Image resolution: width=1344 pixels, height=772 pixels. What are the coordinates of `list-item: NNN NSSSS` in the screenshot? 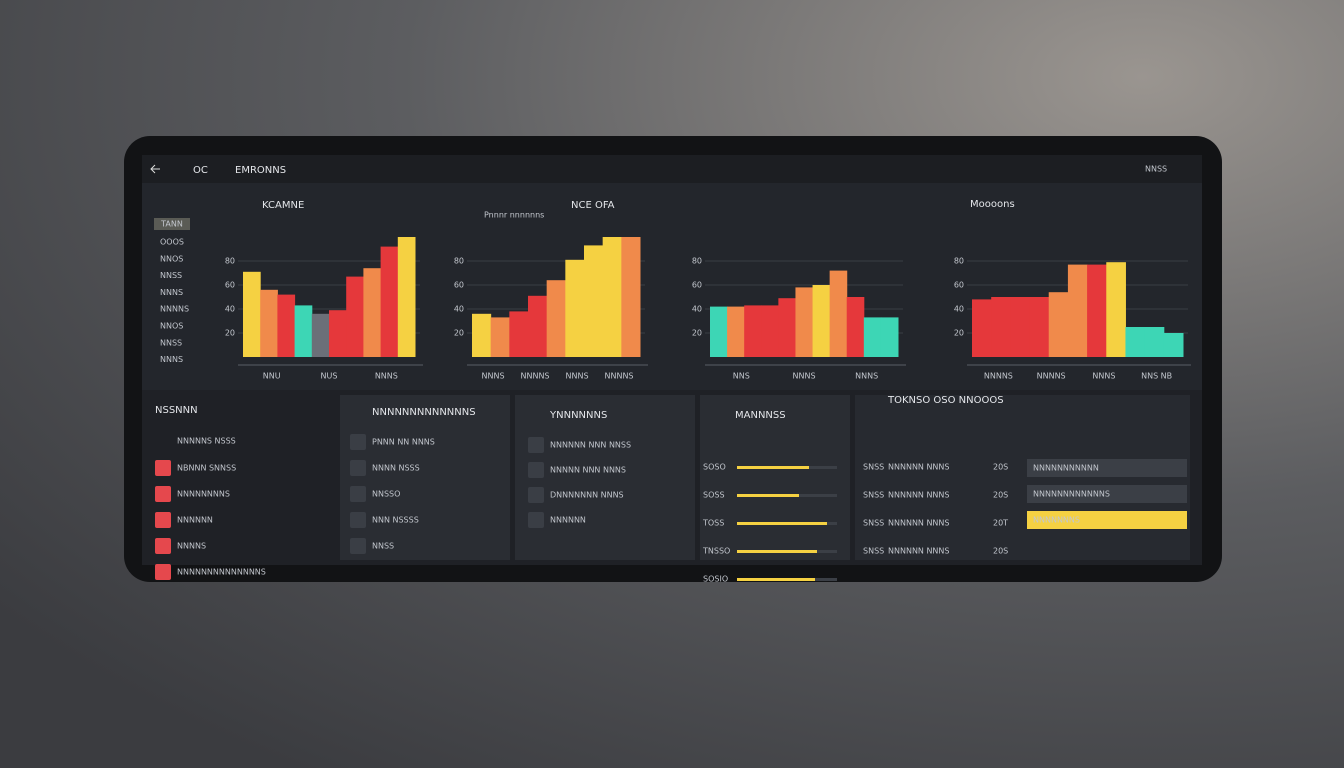 It's located at (395, 520).